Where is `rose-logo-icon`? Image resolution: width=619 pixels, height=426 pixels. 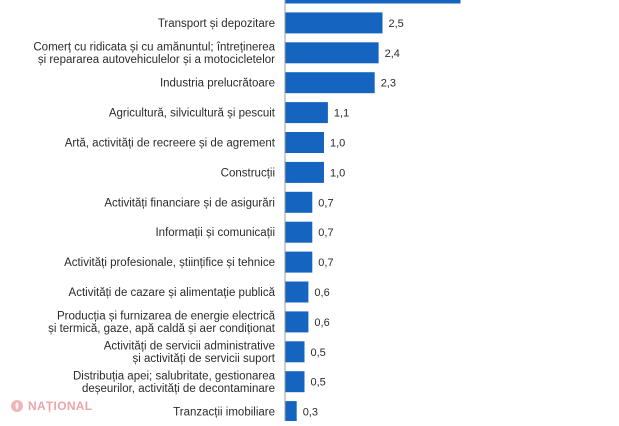
rose-logo-icon is located at coordinates (17, 406).